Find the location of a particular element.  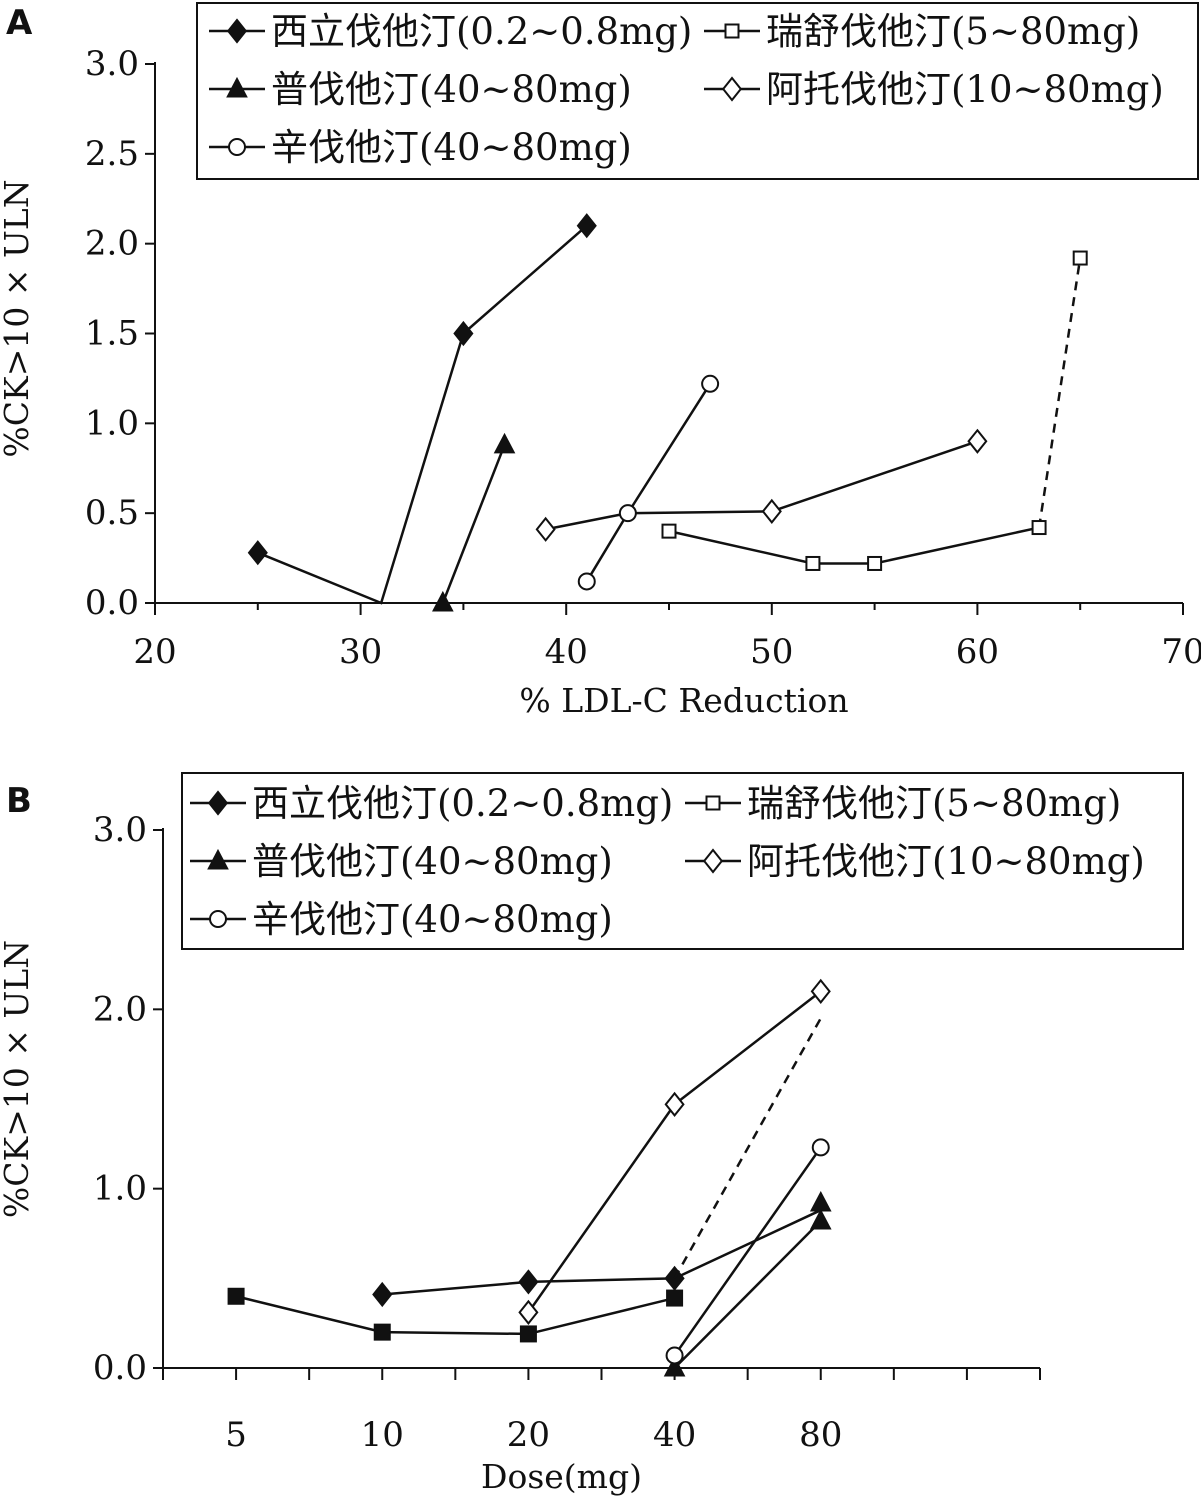

x-tick-label: 30 is located at coordinates (360, 652).